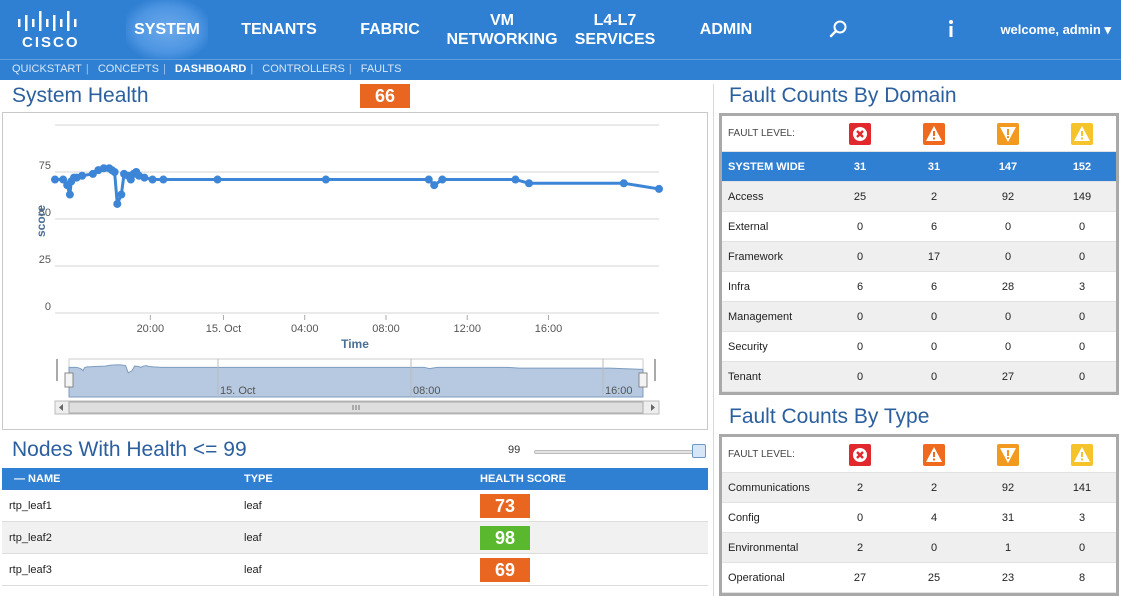 The height and width of the screenshot is (596, 1121). Describe the element at coordinates (919, 377) in the screenshot. I see `fault-row-tenant: Tenant 0 0 27 0` at that location.